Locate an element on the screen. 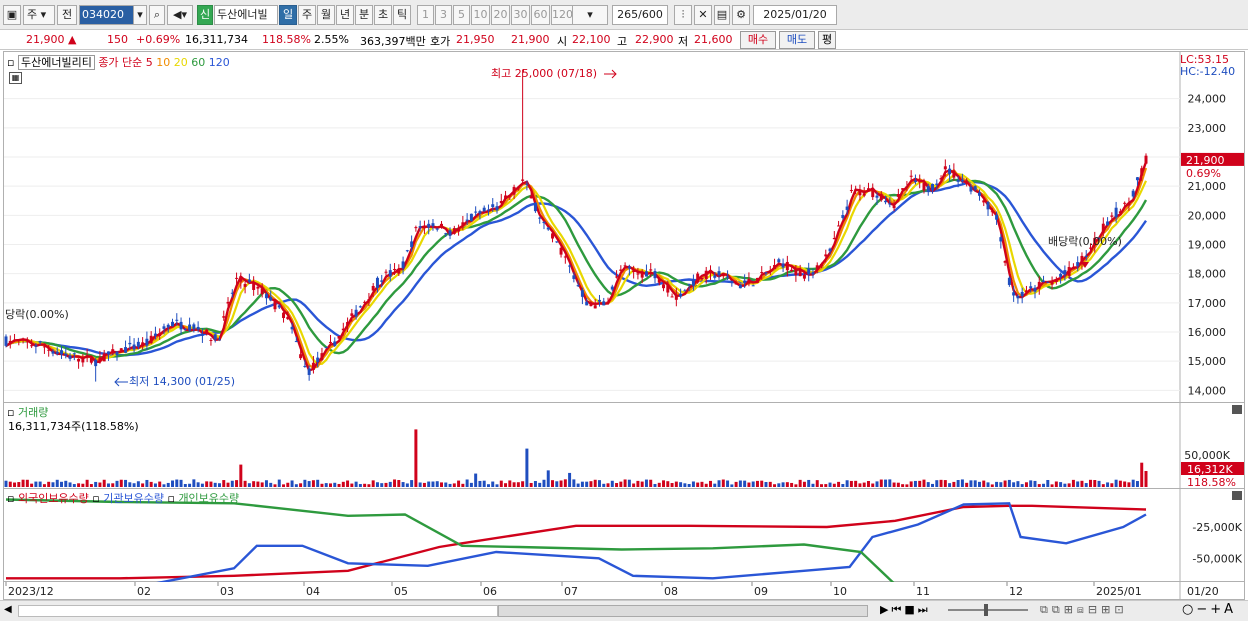 The width and height of the screenshot is (1248, 621). prev-button: 전 is located at coordinates (67, 15).